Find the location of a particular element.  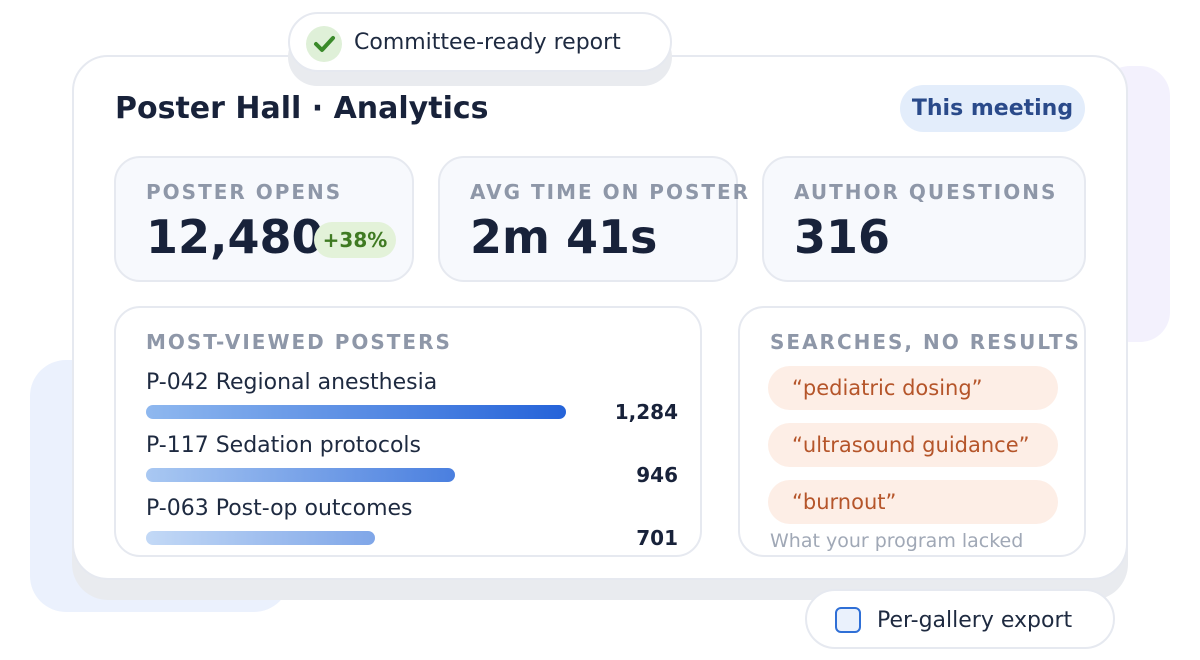

poster-label: P-063 Post-op outcomes is located at coordinates (279, 508).